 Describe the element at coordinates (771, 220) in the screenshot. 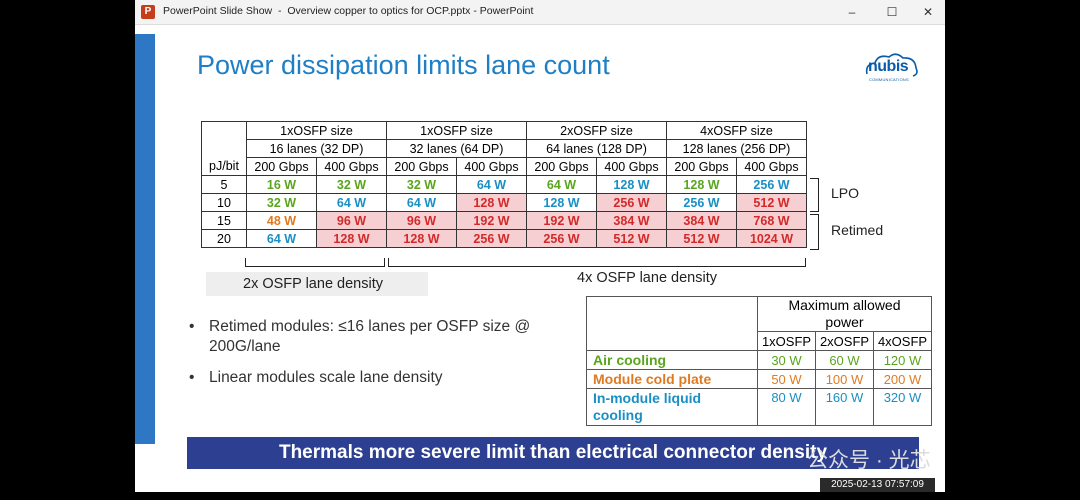

I see `power-cell: 768 W` at that location.